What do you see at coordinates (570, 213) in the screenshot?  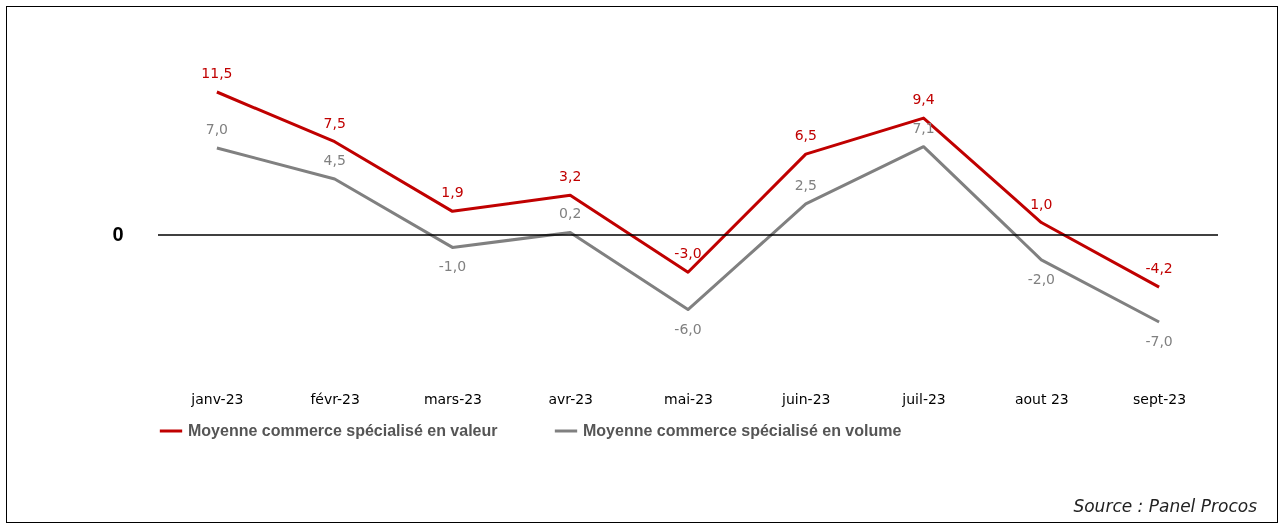 I see `data-label: 0,2` at bounding box center [570, 213].